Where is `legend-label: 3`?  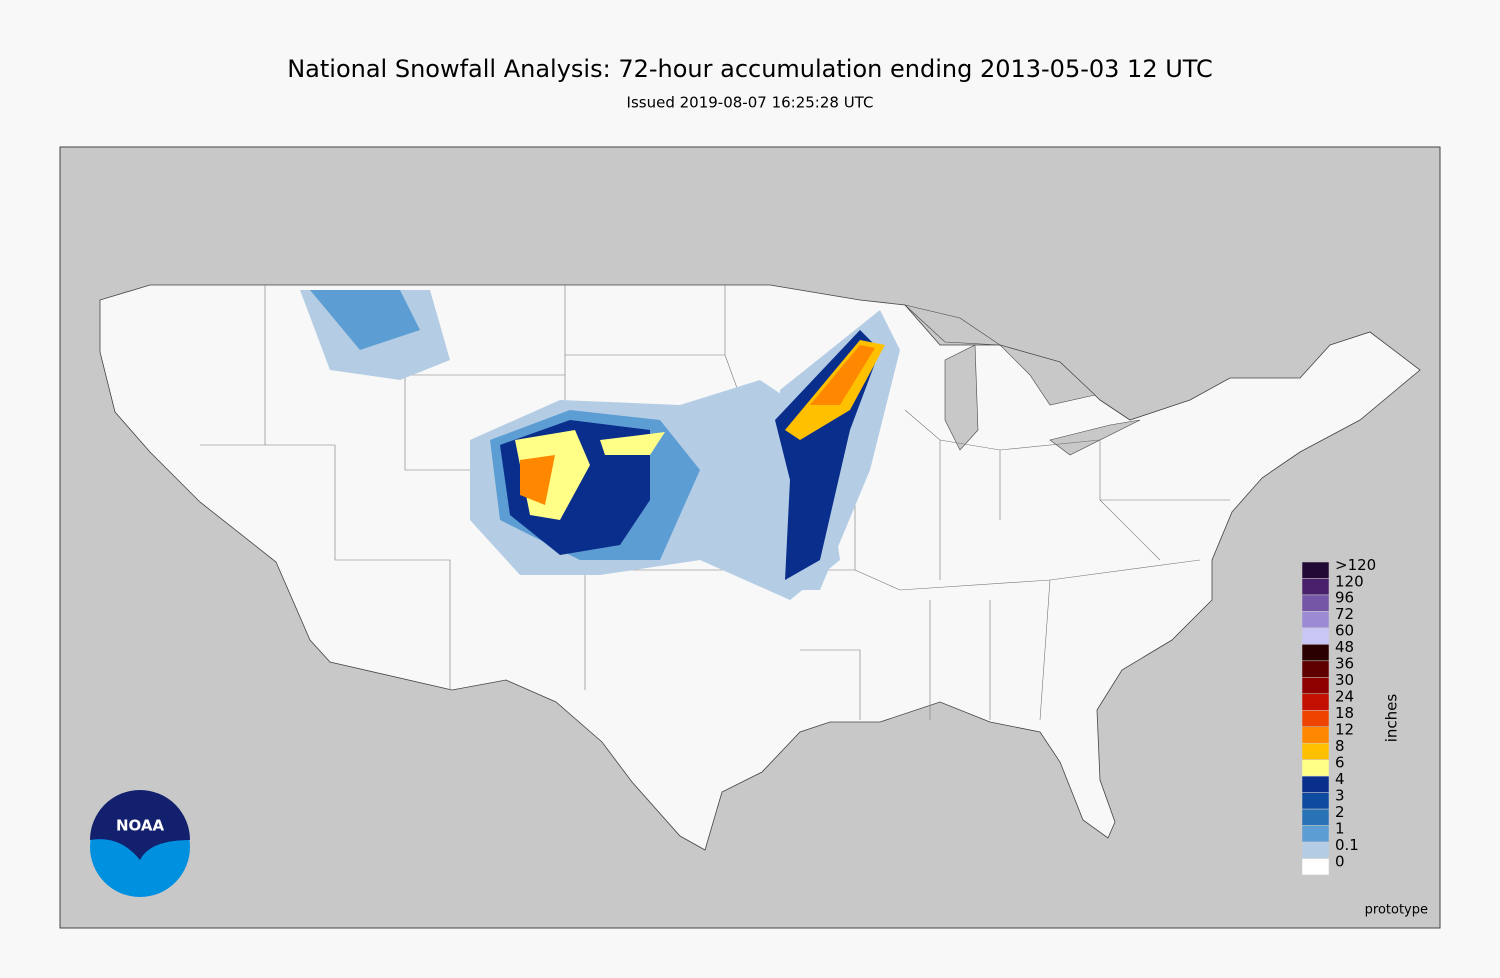 legend-label: 3 is located at coordinates (1340, 795).